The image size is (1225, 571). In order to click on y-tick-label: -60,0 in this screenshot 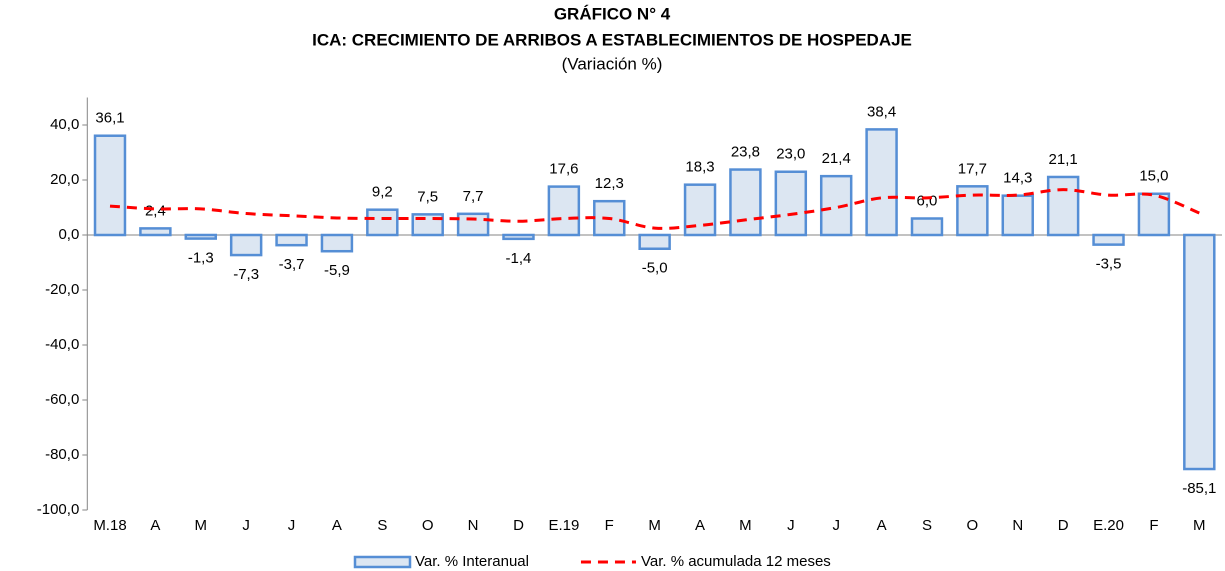, I will do `click(62, 399)`.